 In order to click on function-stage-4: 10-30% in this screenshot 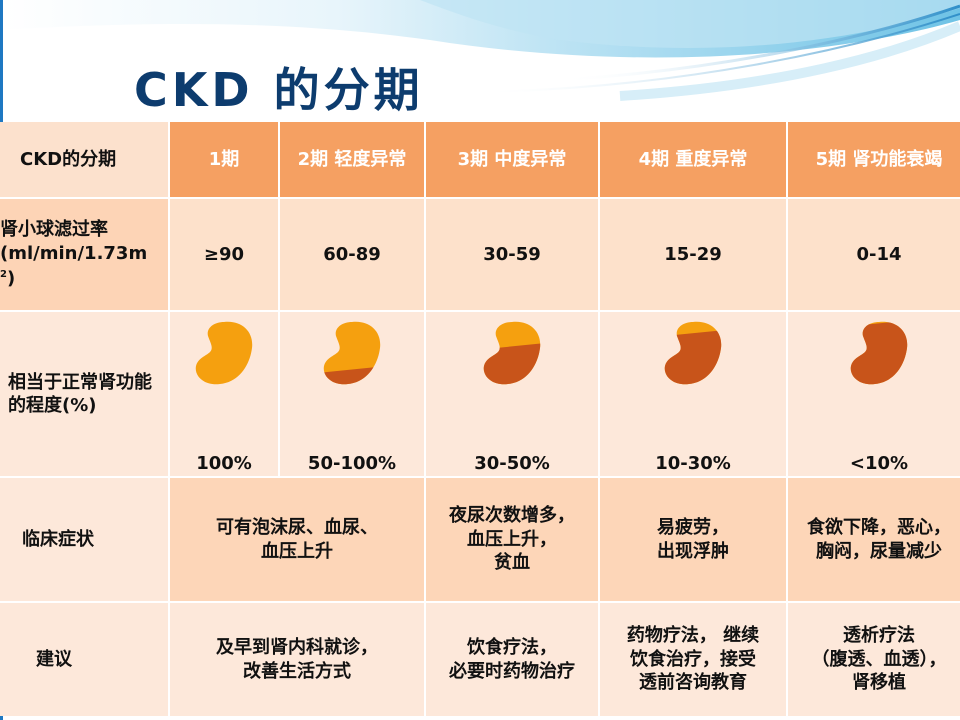, I will do `click(693, 394)`.